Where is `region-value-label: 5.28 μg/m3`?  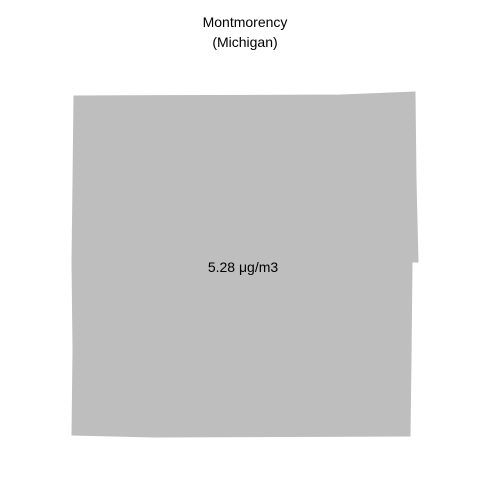 region-value-label: 5.28 μg/m3 is located at coordinates (243, 267).